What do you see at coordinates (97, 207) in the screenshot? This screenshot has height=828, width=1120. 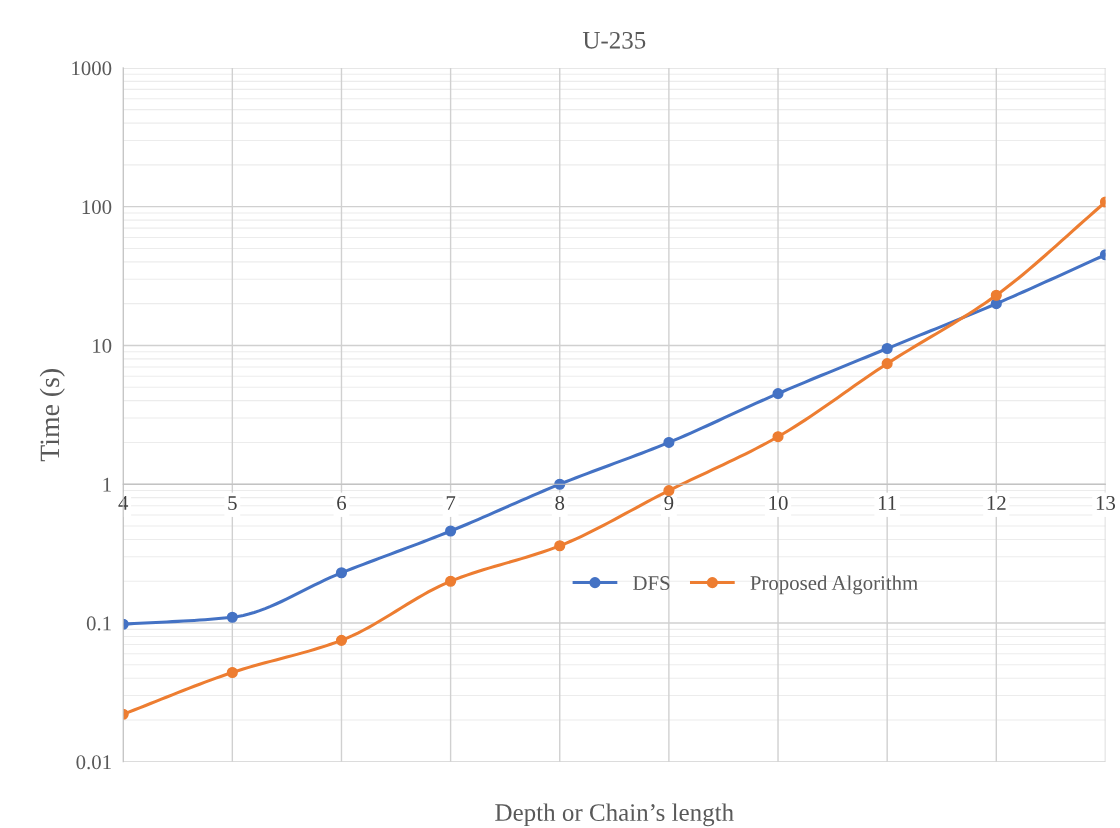 I see `y-tick-label: 100` at bounding box center [97, 207].